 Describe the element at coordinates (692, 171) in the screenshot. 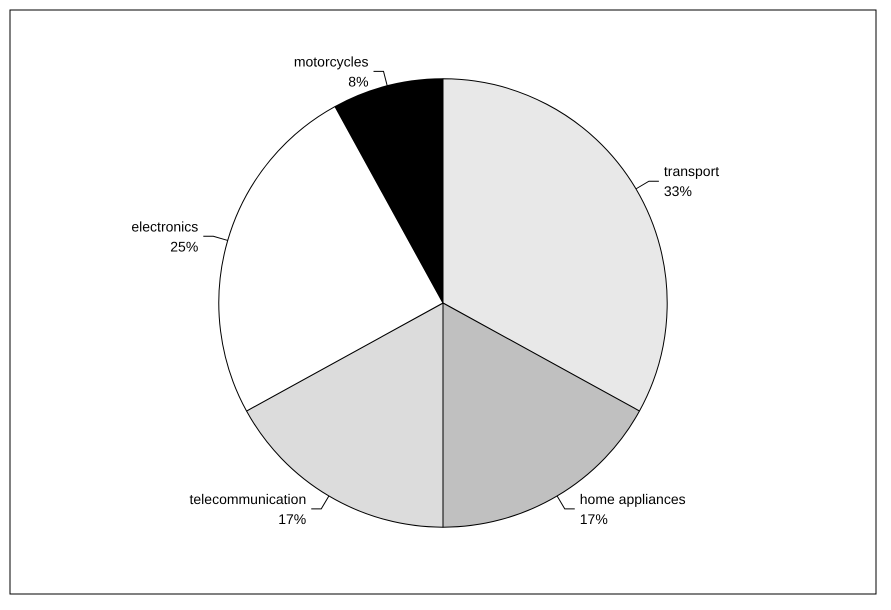

I see `slice-label: transport` at that location.